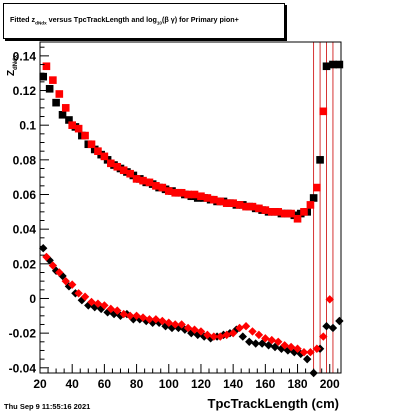  Describe the element at coordinates (233, 384) in the screenshot. I see `x-tick-label-140: 140` at that location.